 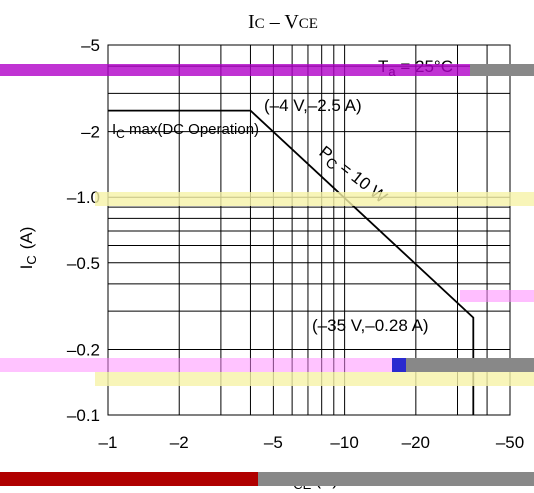 I want to click on x-tick-label: –5, so click(x=273, y=442).